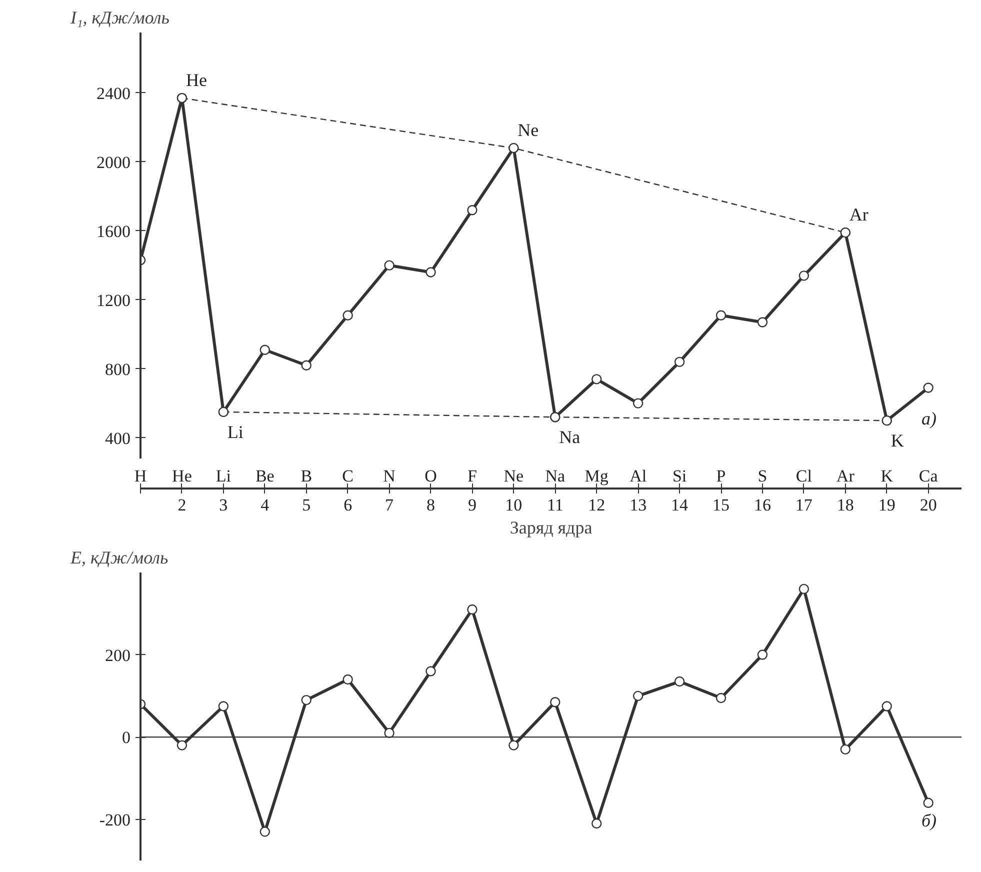 This screenshot has height=872, width=981. Describe the element at coordinates (887, 505) in the screenshot. I see `x2-tick-label: 19` at that location.